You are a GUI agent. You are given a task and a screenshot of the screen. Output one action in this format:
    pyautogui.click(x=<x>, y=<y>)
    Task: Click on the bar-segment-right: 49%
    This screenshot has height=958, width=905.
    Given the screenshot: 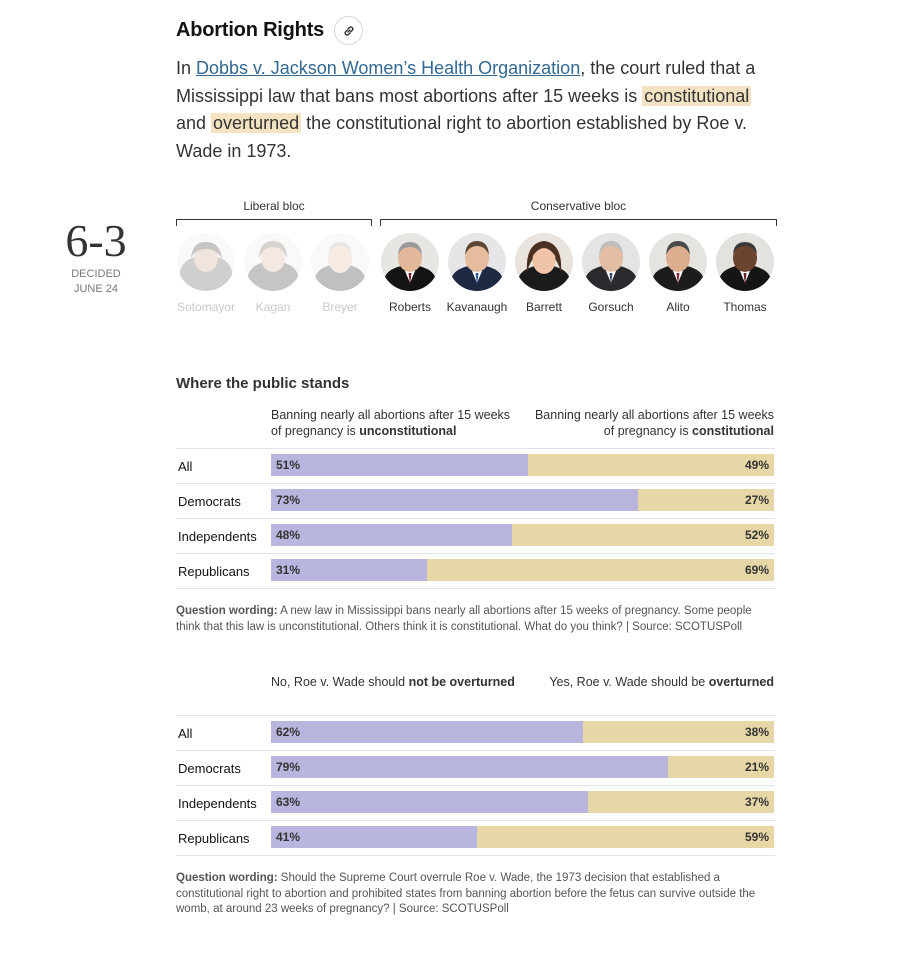 What is the action you would take?
    pyautogui.click(x=650, y=465)
    